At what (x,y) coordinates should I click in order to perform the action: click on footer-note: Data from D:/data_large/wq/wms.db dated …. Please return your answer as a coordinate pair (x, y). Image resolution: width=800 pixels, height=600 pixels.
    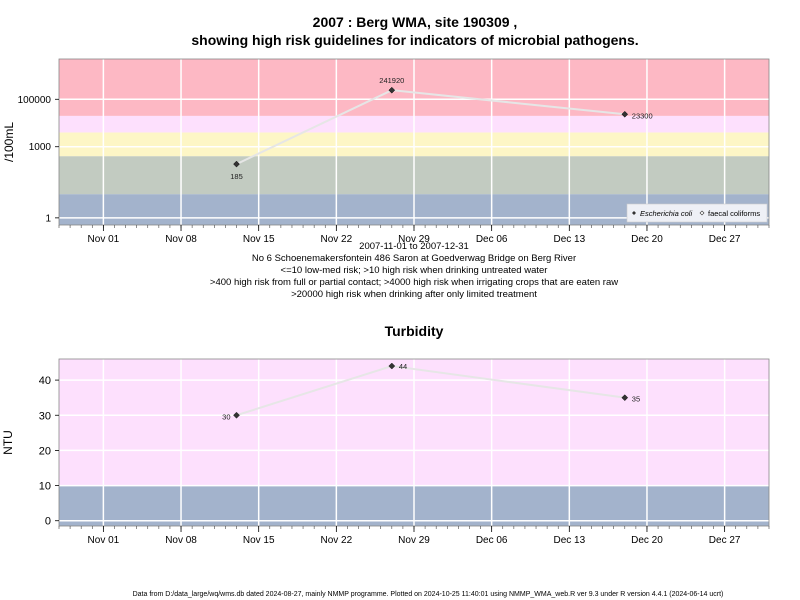
    Looking at the image, I should click on (428, 594).